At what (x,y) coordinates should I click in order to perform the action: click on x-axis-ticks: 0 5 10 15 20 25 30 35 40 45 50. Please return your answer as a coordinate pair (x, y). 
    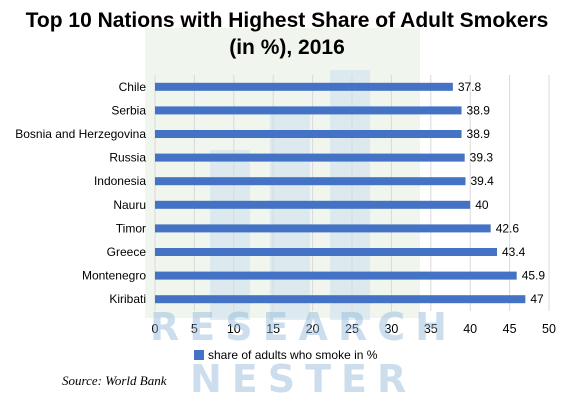
    Looking at the image, I should click on (354, 329).